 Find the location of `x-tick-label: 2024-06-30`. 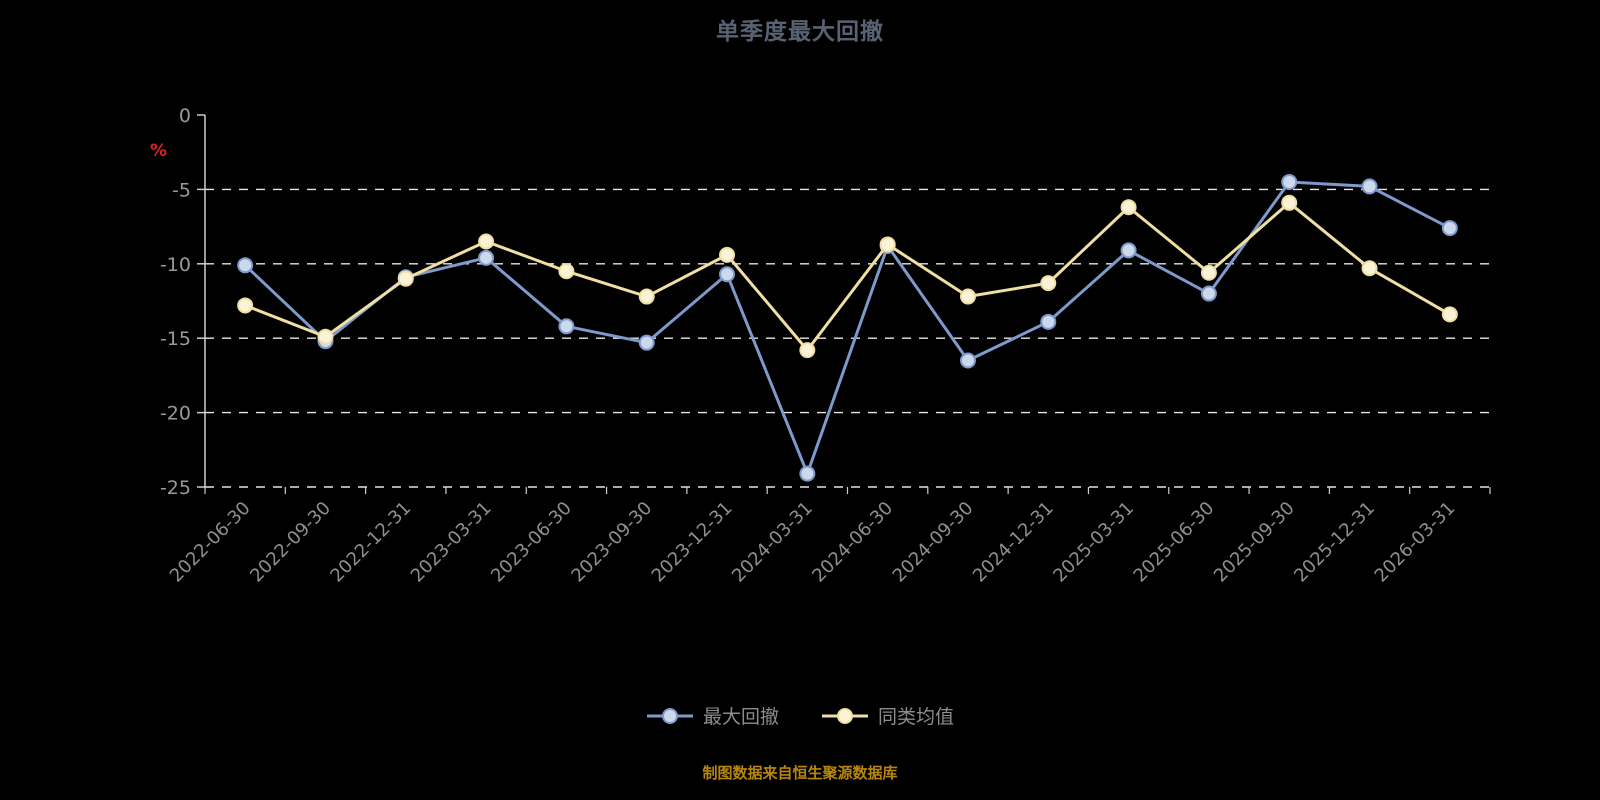

x-tick-label: 2024-06-30 is located at coordinates (852, 542).